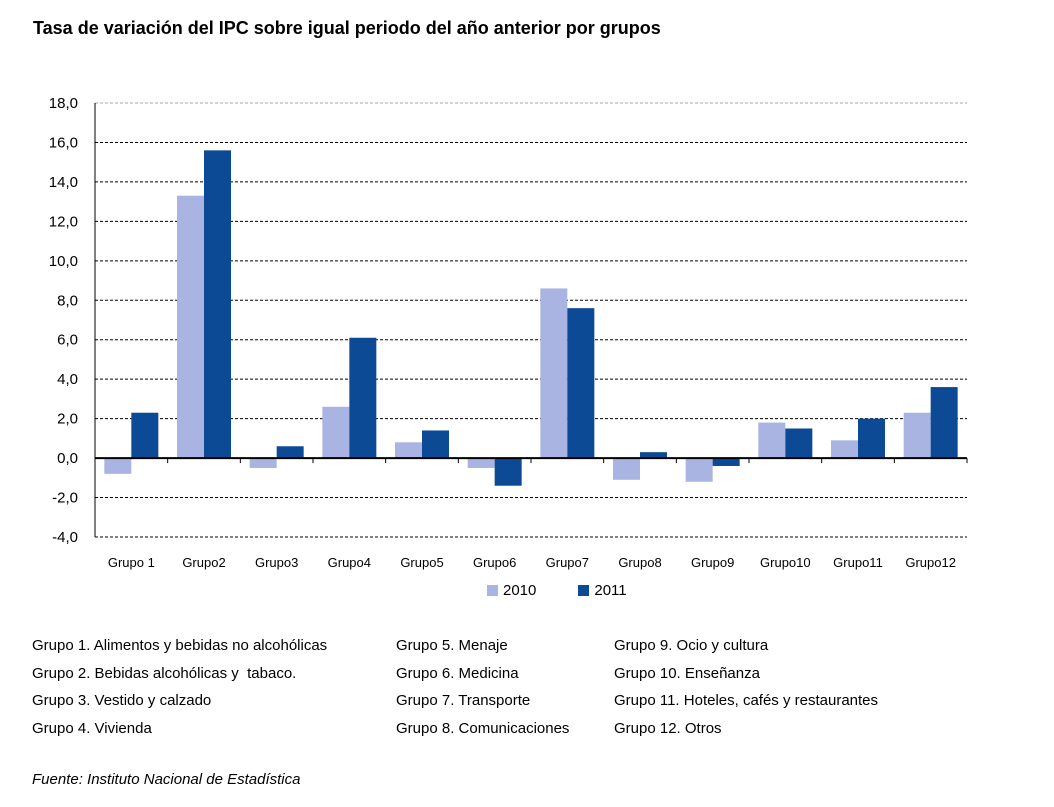 This screenshot has height=807, width=1054. Describe the element at coordinates (67, 419) in the screenshot. I see `y-tick-label: 2,0` at that location.